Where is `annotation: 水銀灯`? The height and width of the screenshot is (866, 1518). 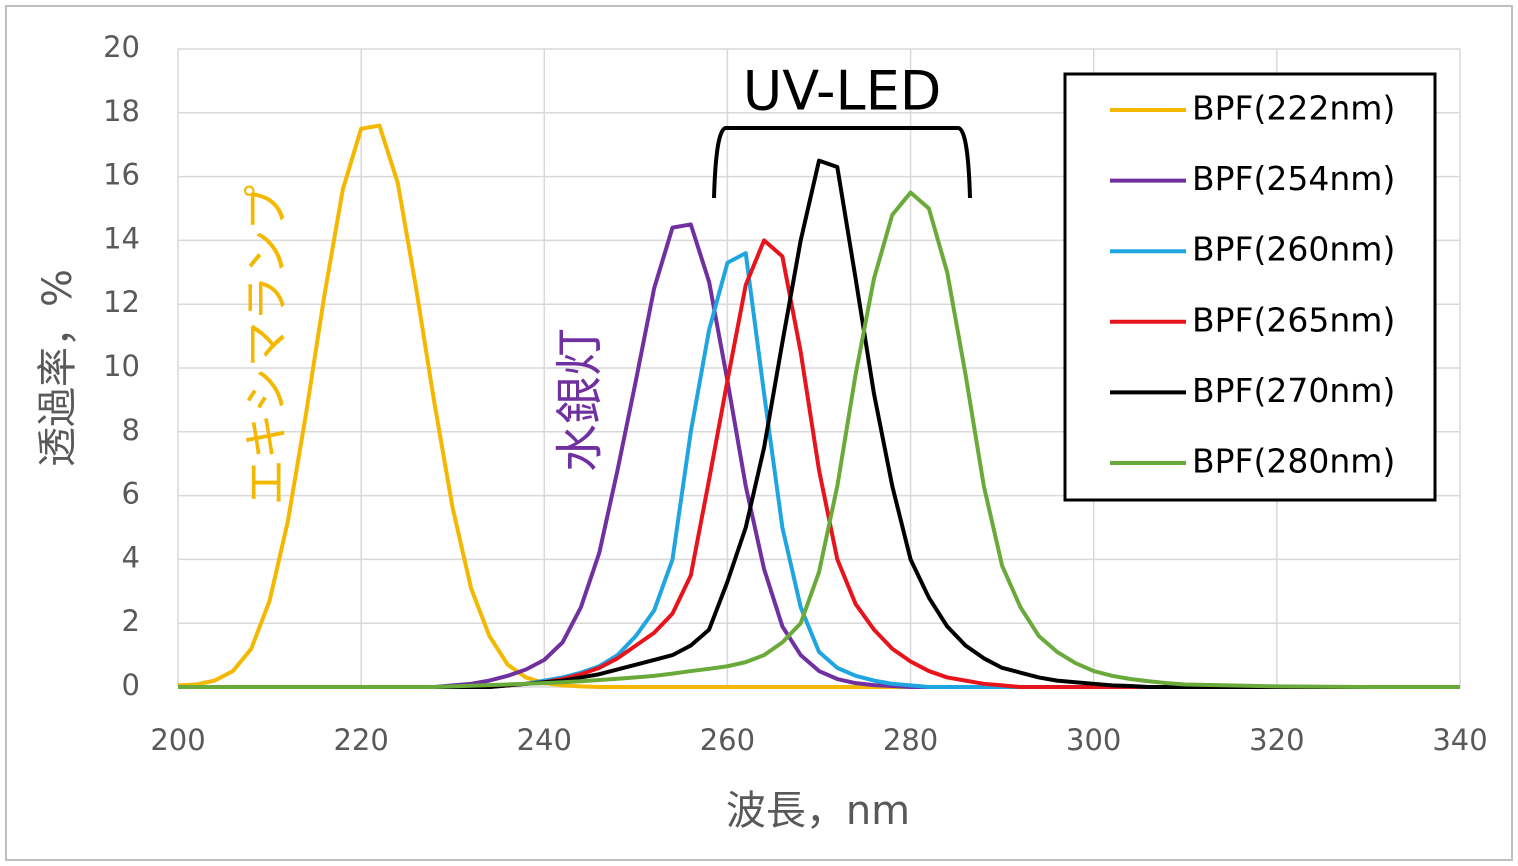 annotation: 水銀灯 is located at coordinates (580, 400).